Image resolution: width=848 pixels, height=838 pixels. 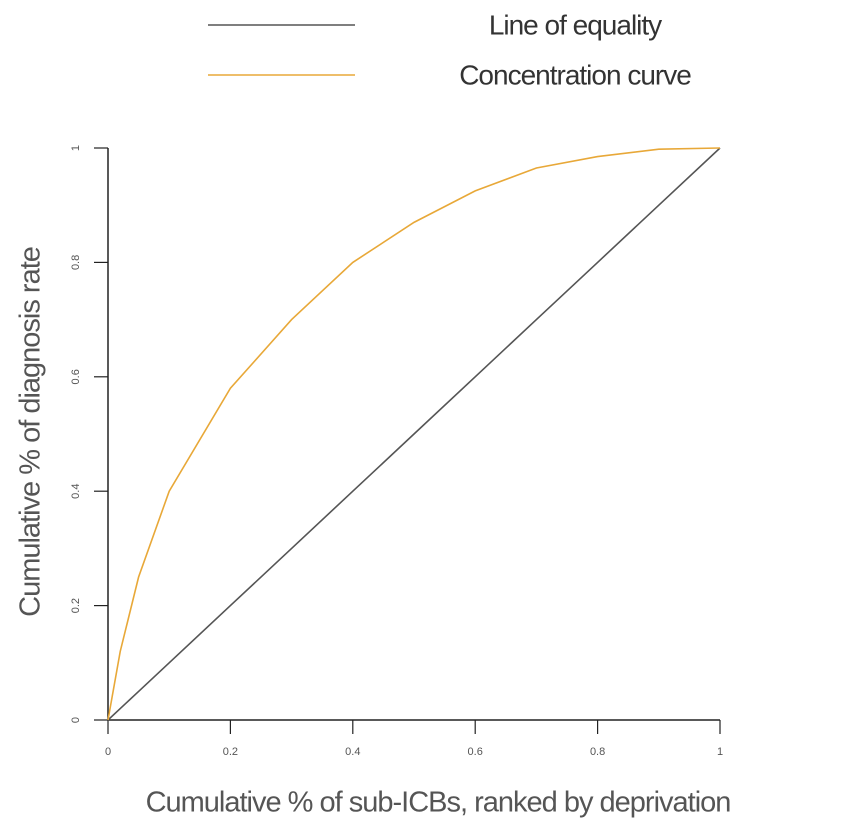 I want to click on x-tick-label: 0.2, so click(x=230, y=752).